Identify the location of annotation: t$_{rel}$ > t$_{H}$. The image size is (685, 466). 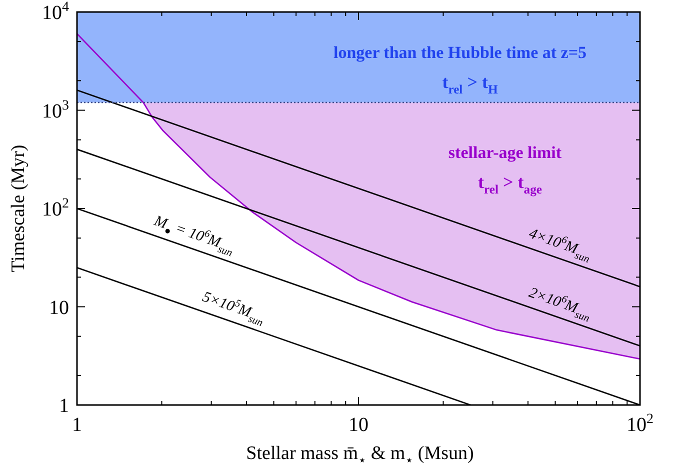
(470, 84).